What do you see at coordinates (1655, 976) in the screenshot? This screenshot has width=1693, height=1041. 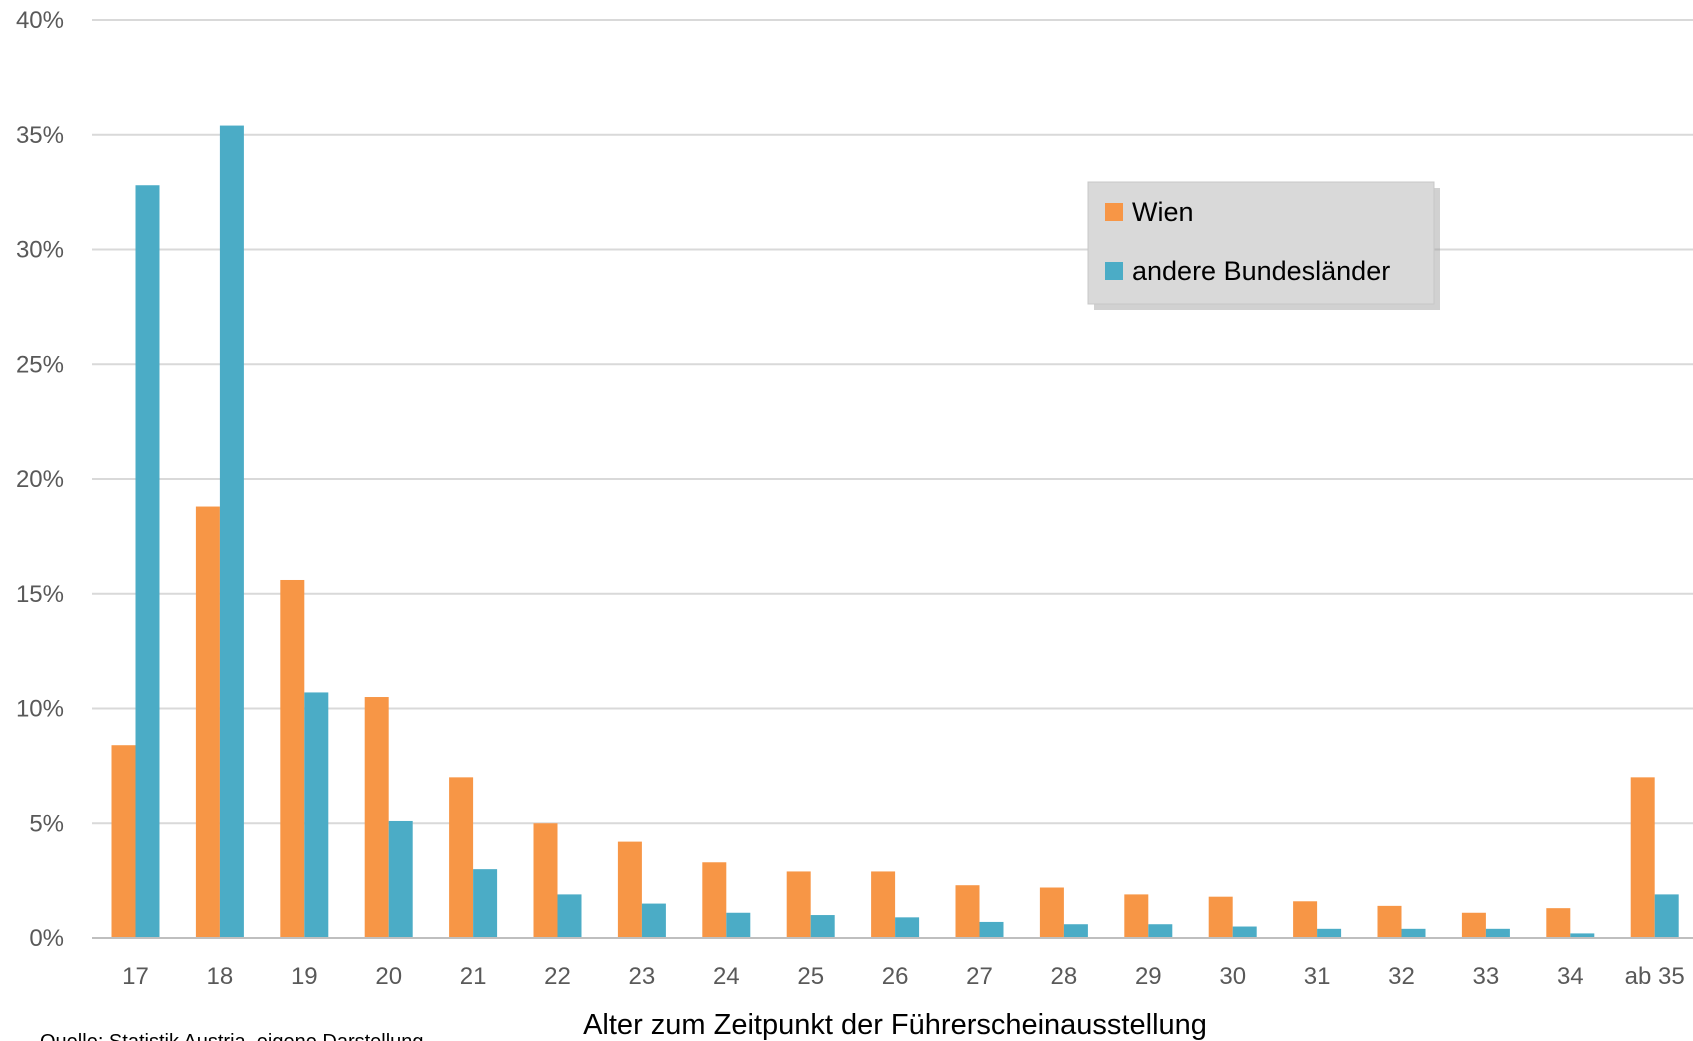 I see `x-tick-label: ab 35` at bounding box center [1655, 976].